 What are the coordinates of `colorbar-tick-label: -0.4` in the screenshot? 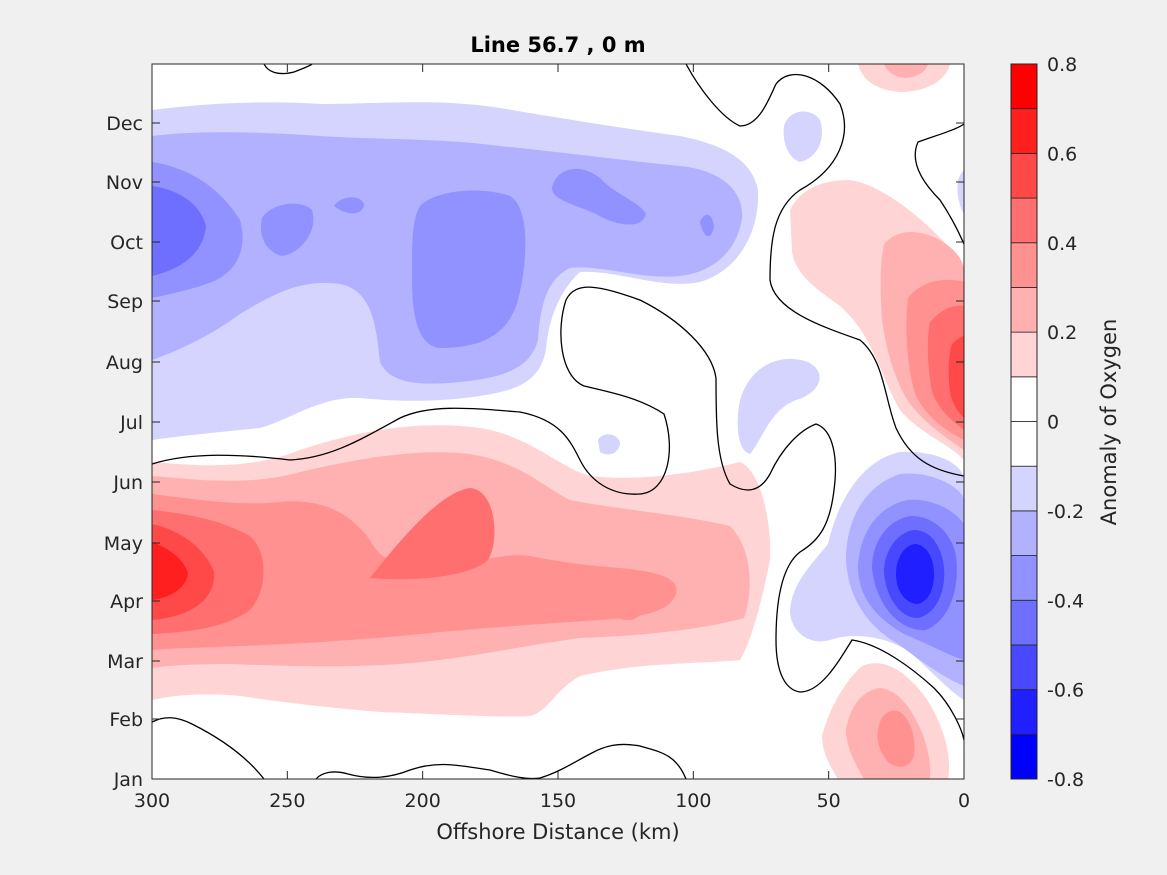 It's located at (1065, 601).